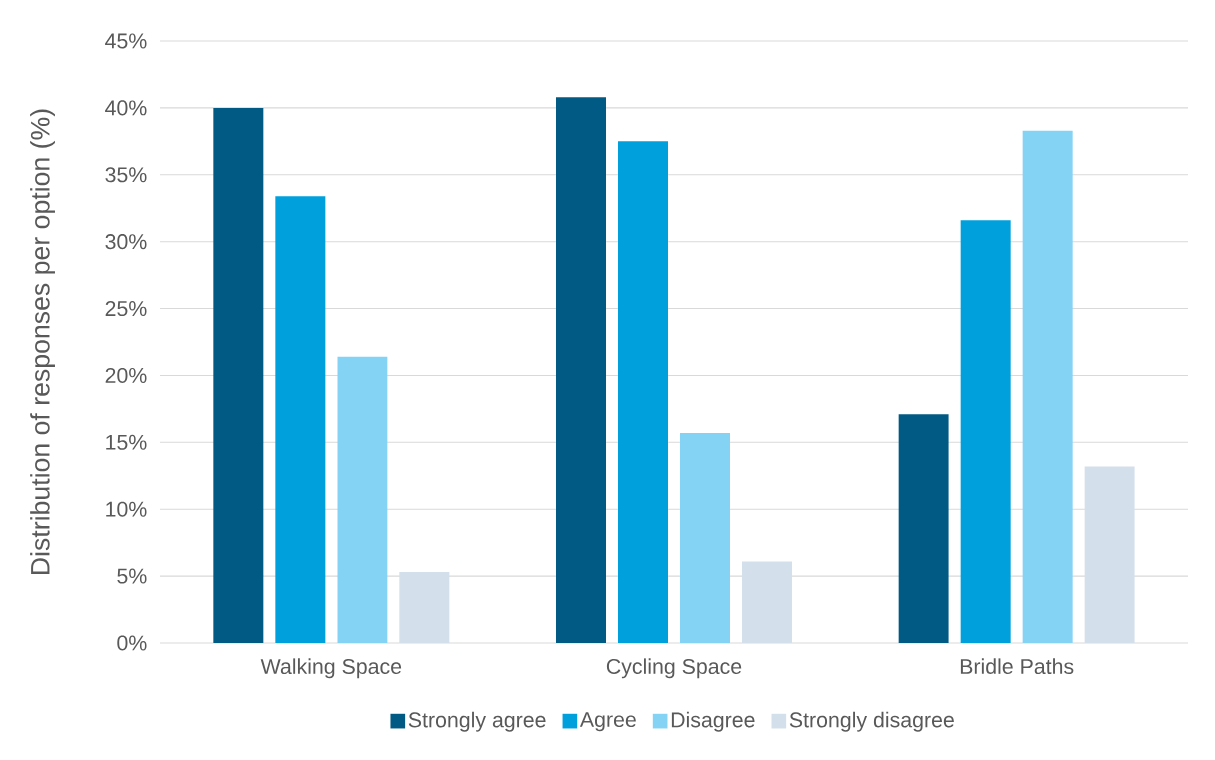 This screenshot has width=1215, height=760. I want to click on legend-label: Agree, so click(607, 722).